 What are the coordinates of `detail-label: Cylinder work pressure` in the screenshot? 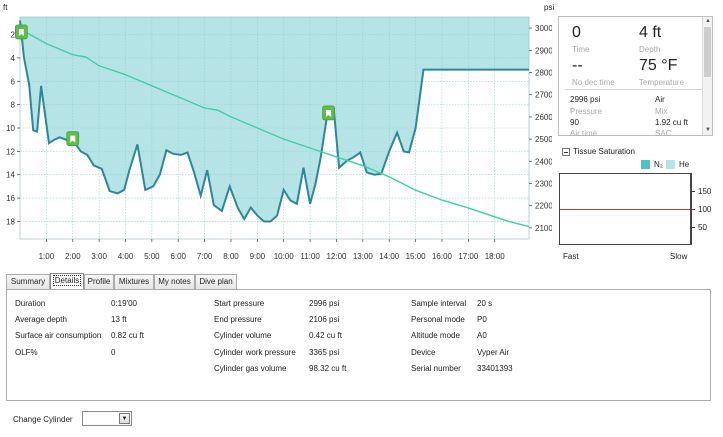 It's located at (255, 352).